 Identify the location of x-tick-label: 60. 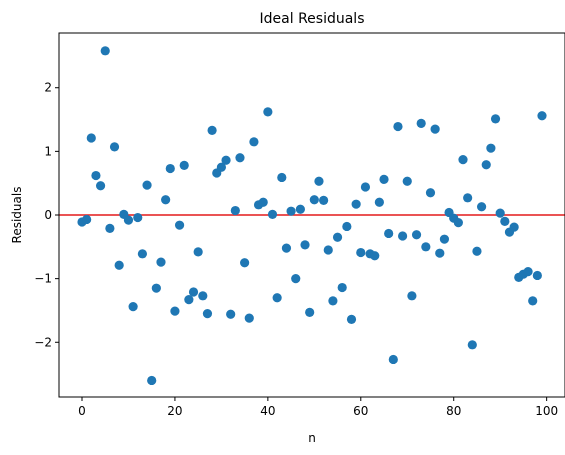
(360, 411).